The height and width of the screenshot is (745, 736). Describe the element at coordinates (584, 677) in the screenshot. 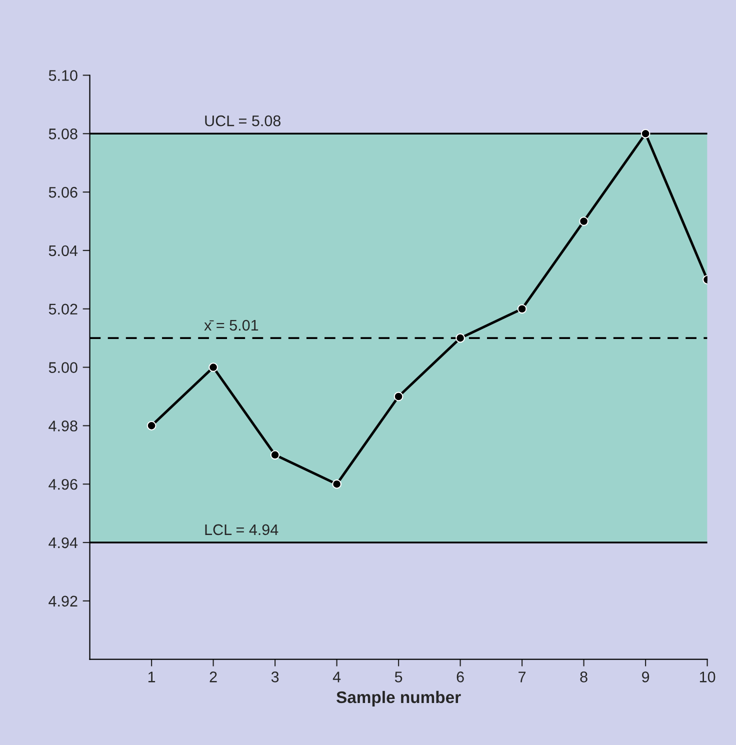

I see `x-tick-label: 8` at that location.